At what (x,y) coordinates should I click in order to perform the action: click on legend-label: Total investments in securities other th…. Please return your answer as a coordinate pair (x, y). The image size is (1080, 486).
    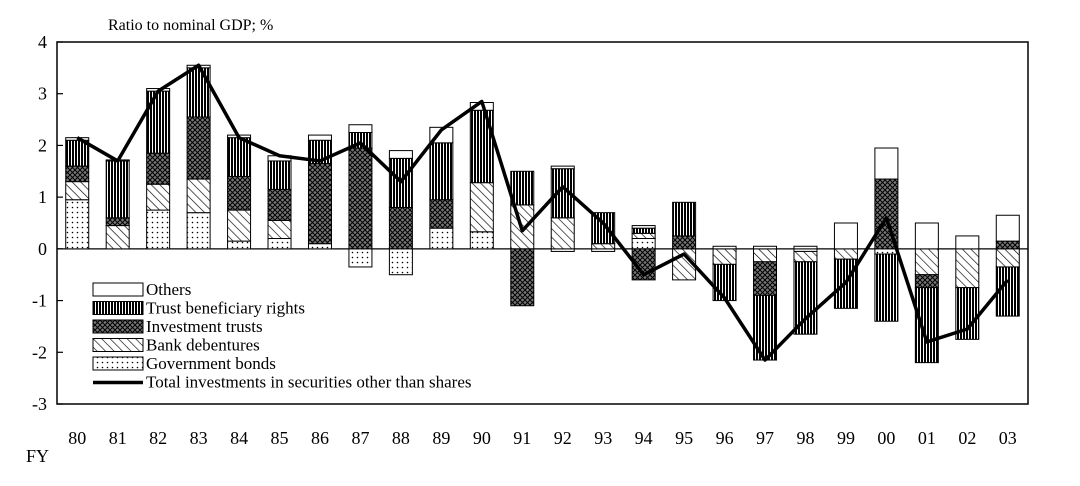
    Looking at the image, I should click on (309, 382).